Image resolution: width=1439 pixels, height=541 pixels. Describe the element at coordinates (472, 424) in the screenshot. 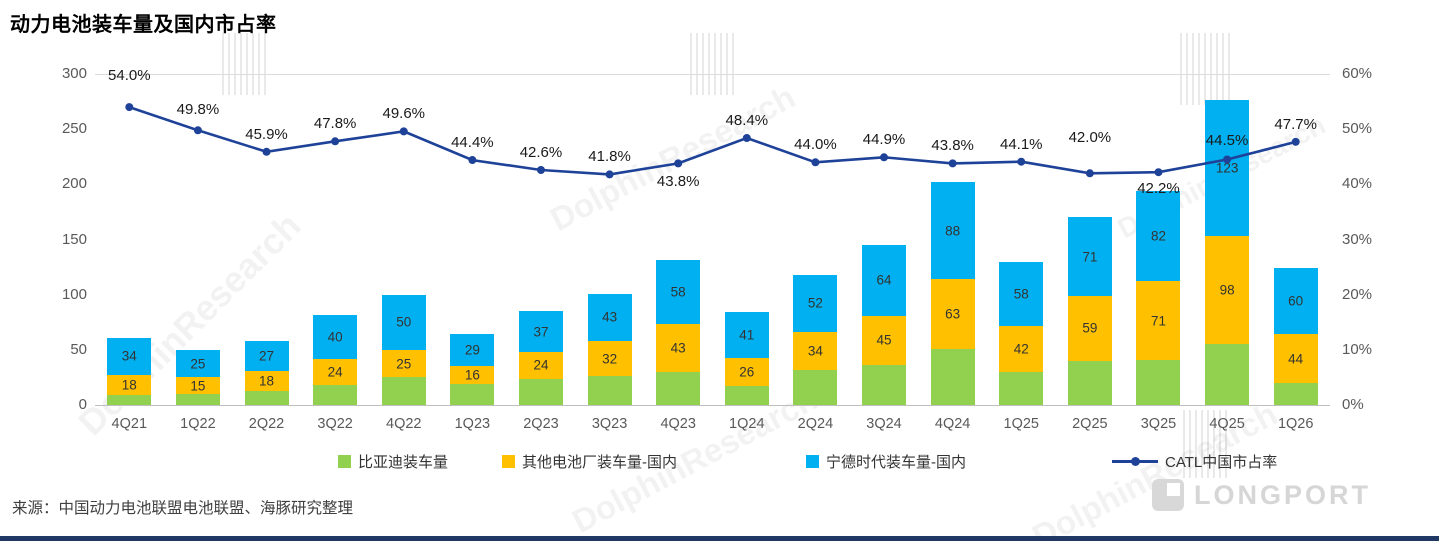

I see `x-axis-label: 1Q23` at that location.